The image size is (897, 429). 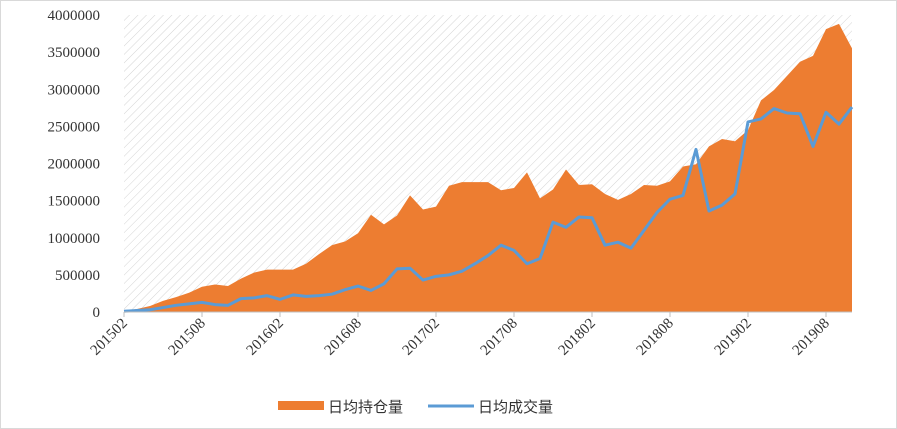 What do you see at coordinates (343, 337) in the screenshot?
I see `x-tick-label: 201608` at bounding box center [343, 337].